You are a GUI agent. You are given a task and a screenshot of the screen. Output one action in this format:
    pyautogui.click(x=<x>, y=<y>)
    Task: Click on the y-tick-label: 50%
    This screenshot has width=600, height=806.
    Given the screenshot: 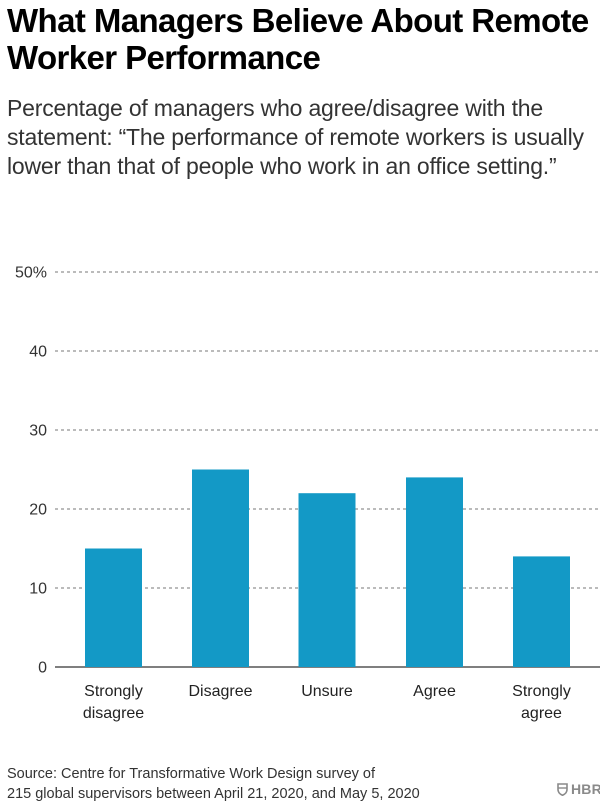 What is the action you would take?
    pyautogui.click(x=31, y=273)
    